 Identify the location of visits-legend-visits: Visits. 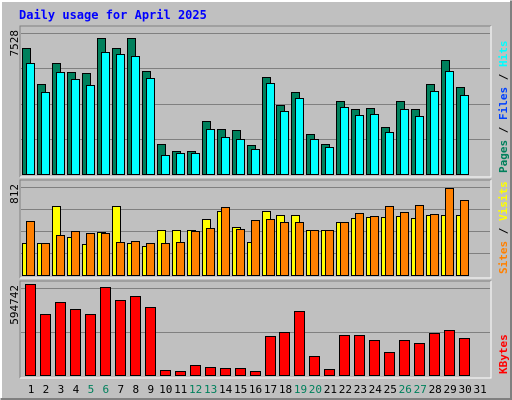
(503, 201).